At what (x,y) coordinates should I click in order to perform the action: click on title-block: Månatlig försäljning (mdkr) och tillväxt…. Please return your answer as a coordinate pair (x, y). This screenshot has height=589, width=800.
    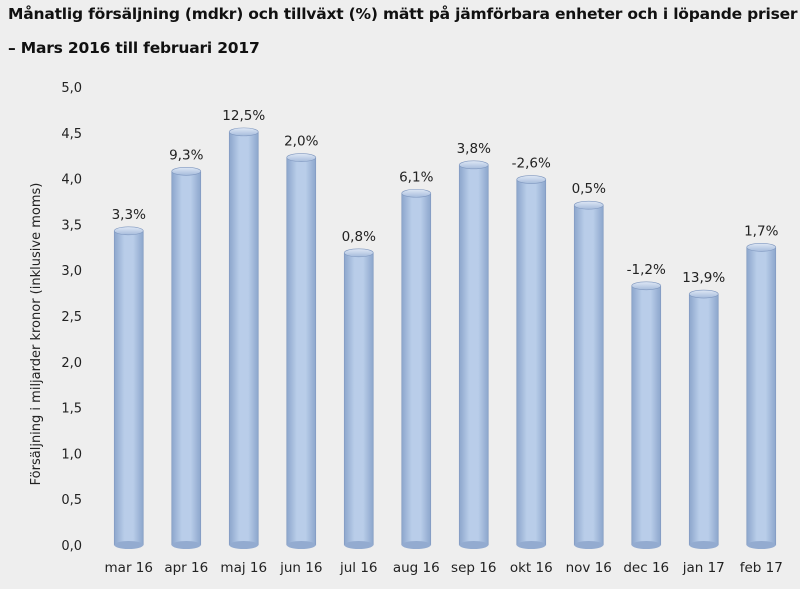
    Looking at the image, I should click on (403, 31).